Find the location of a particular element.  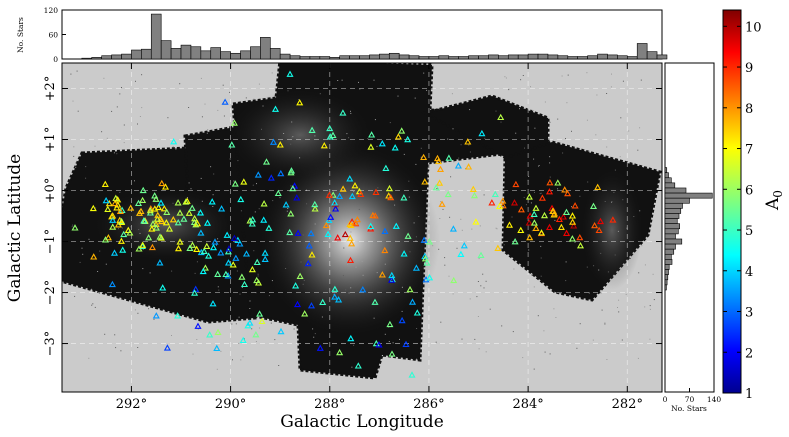

x-axis-title: Galactic Longitude is located at coordinates (362, 422).